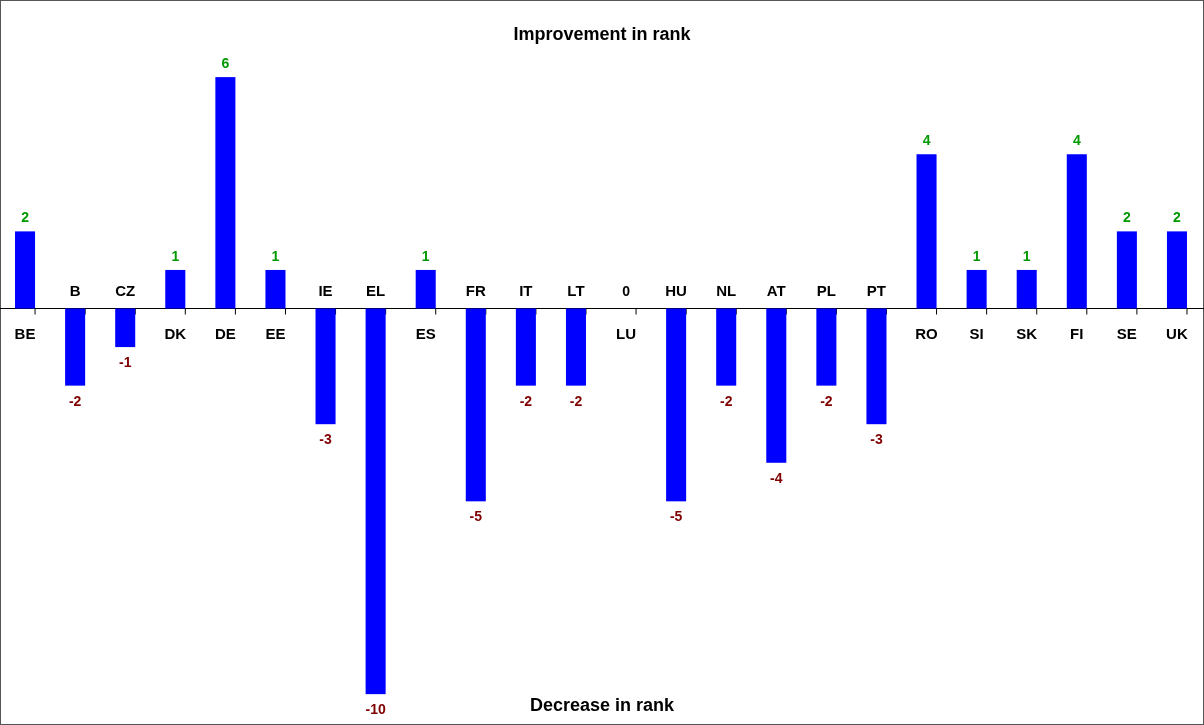 Image resolution: width=1204 pixels, height=725 pixels. Describe the element at coordinates (927, 333) in the screenshot. I see `x-tick-label: RO` at that location.